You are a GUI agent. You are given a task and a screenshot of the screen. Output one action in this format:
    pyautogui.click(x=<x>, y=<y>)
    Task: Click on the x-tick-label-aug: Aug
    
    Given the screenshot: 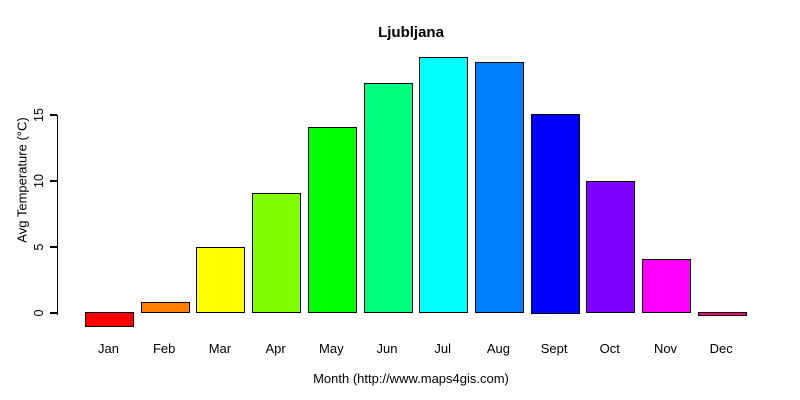 What is the action you would take?
    pyautogui.click(x=498, y=348)
    